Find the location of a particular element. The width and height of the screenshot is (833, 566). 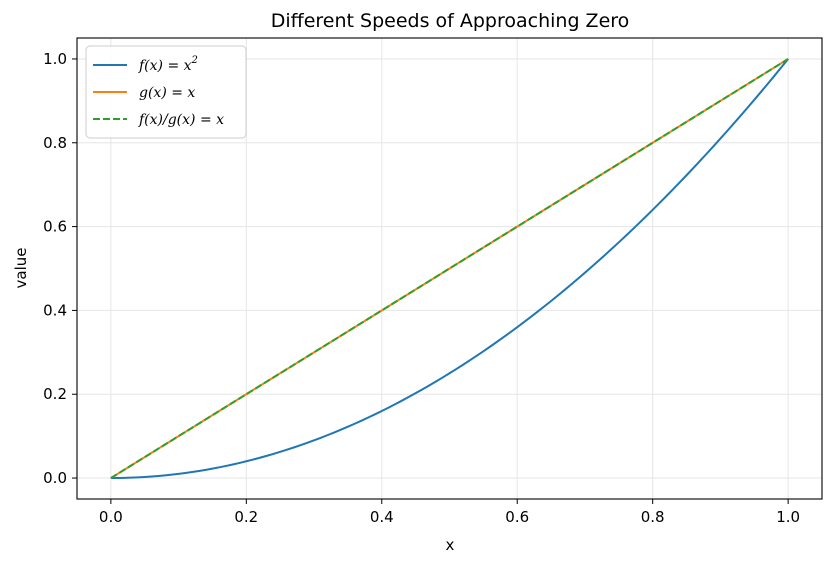

x-tick-label: 0.4 is located at coordinates (382, 517).